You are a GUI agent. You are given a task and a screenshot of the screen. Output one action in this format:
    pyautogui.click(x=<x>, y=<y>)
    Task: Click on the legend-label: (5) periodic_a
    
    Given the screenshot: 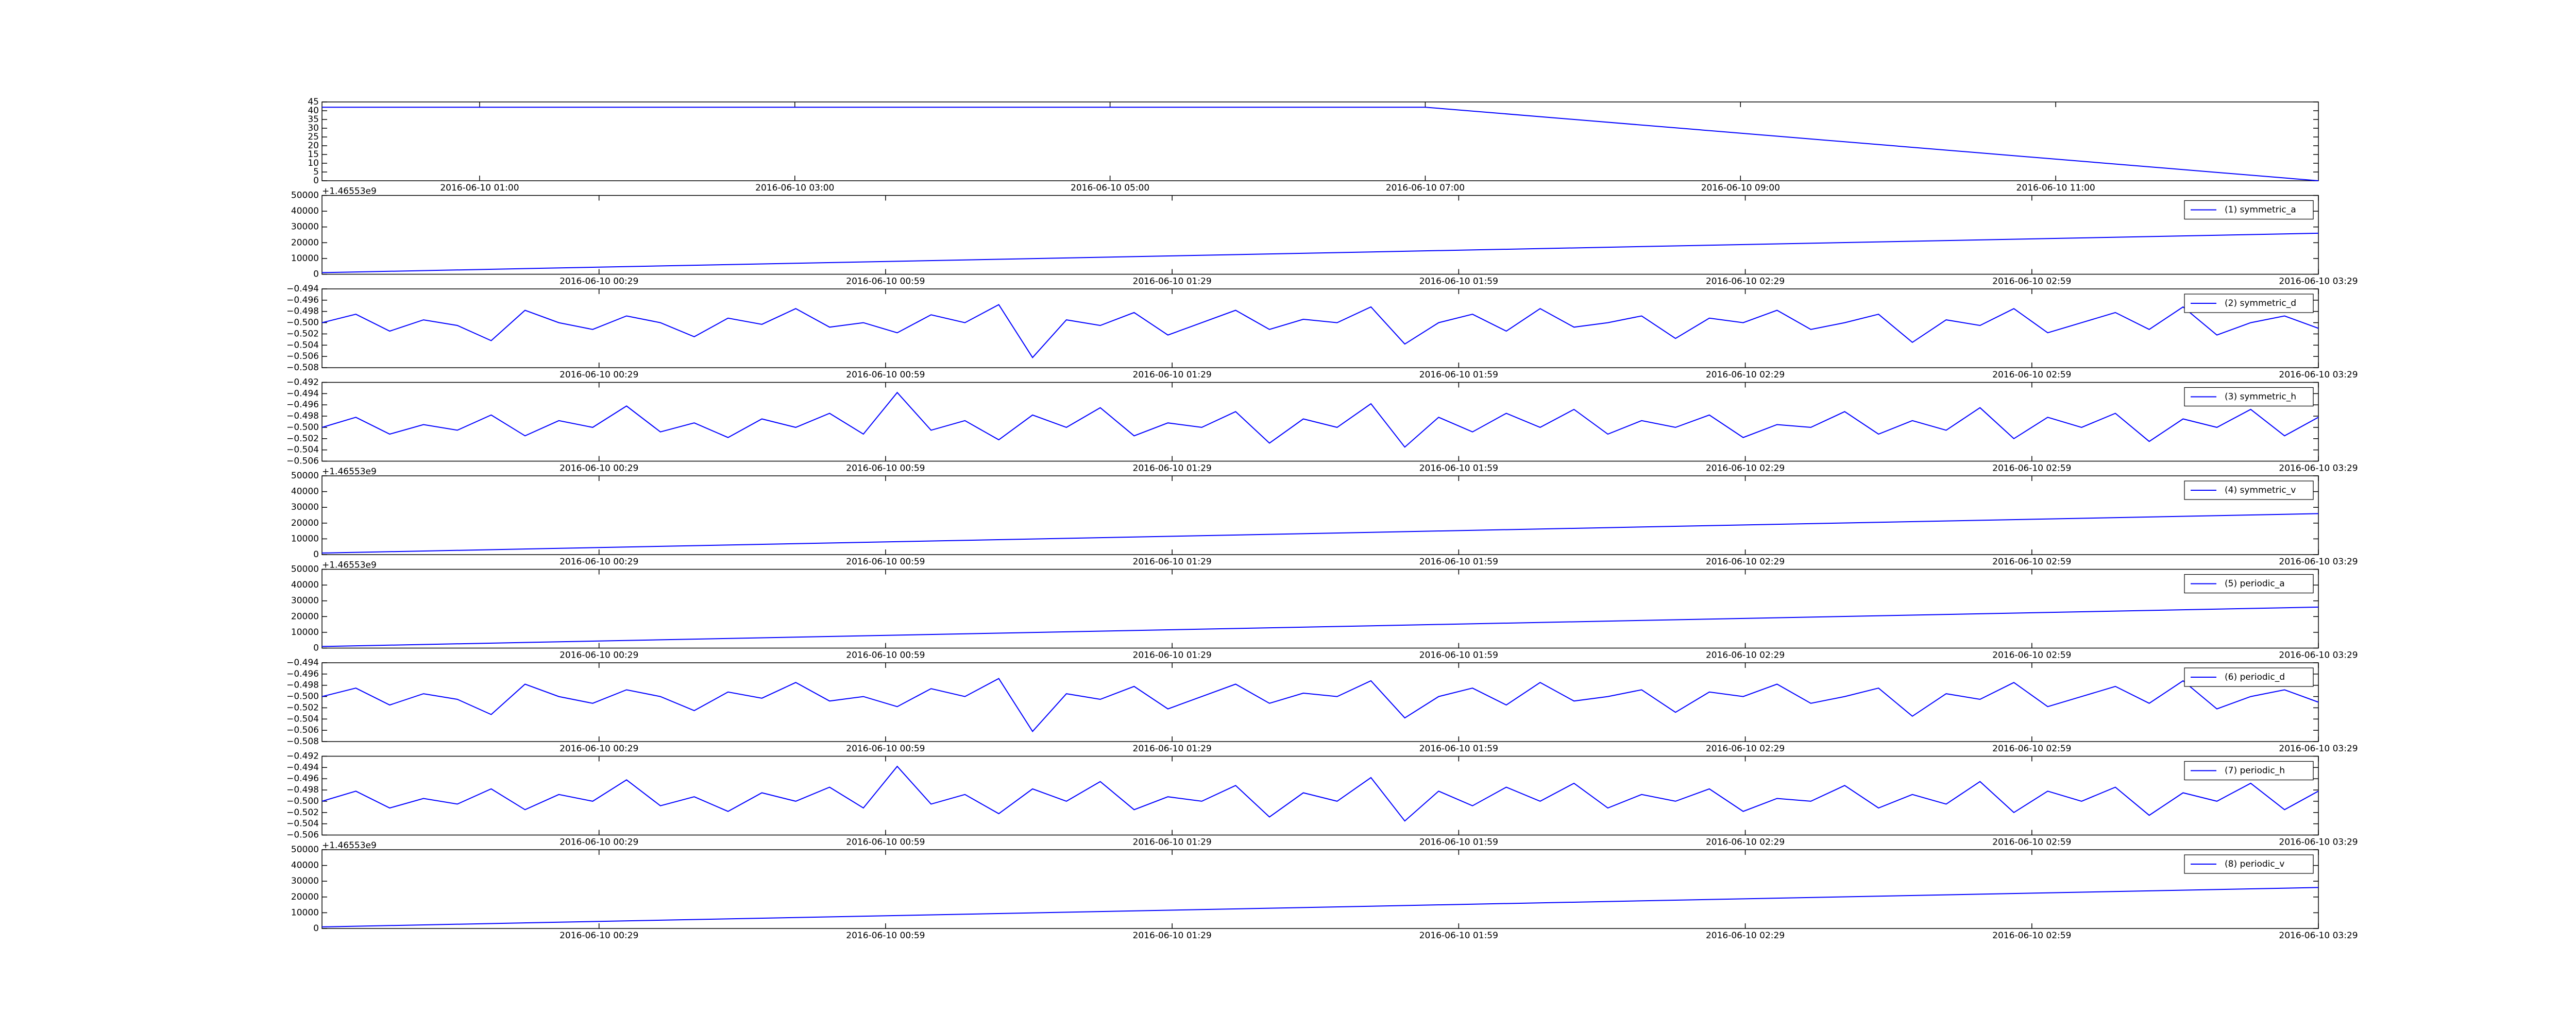 What is the action you would take?
    pyautogui.click(x=2255, y=584)
    